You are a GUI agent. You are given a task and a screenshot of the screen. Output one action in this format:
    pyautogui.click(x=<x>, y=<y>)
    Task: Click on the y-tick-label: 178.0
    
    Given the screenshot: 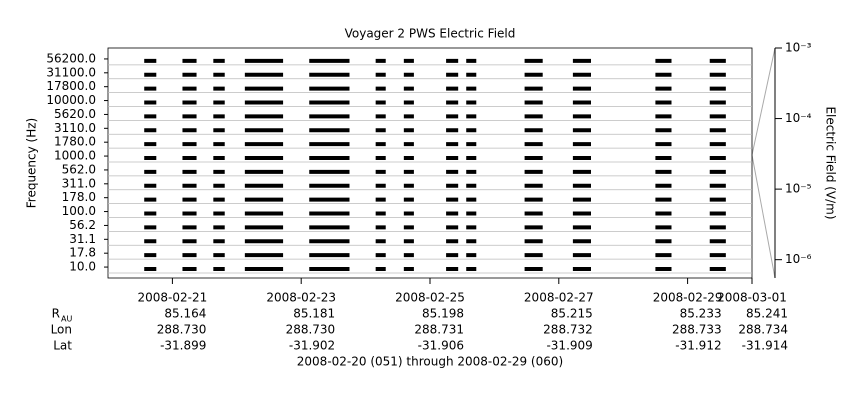 What is the action you would take?
    pyautogui.click(x=79, y=197)
    